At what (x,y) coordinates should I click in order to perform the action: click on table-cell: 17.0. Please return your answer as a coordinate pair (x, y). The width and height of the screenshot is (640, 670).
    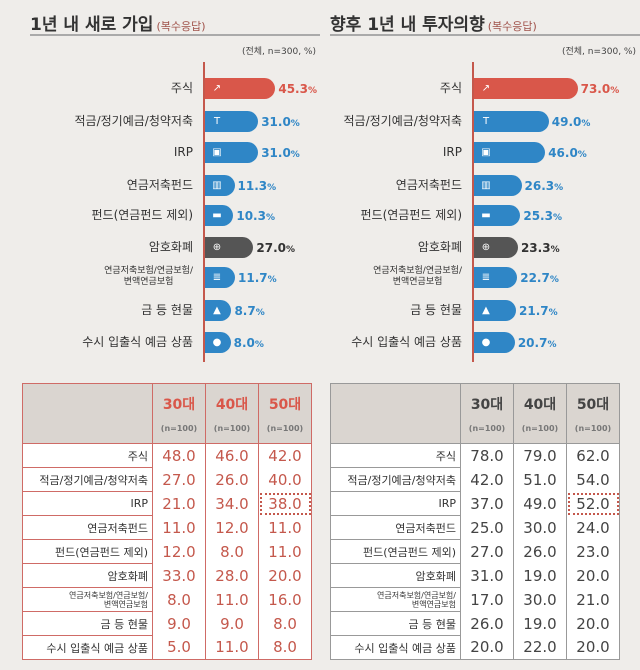
    Looking at the image, I should click on (487, 599).